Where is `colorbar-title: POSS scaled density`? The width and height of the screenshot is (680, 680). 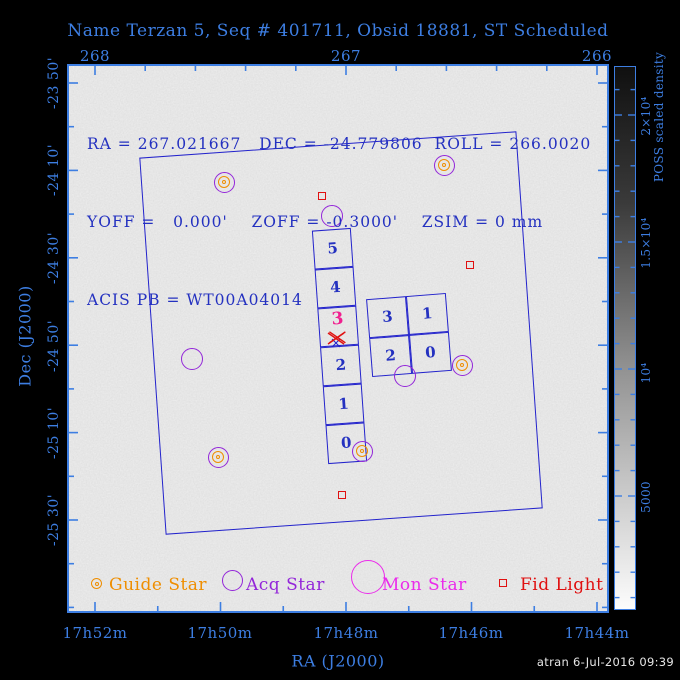
colorbar-title: POSS scaled density is located at coordinates (659, 117).